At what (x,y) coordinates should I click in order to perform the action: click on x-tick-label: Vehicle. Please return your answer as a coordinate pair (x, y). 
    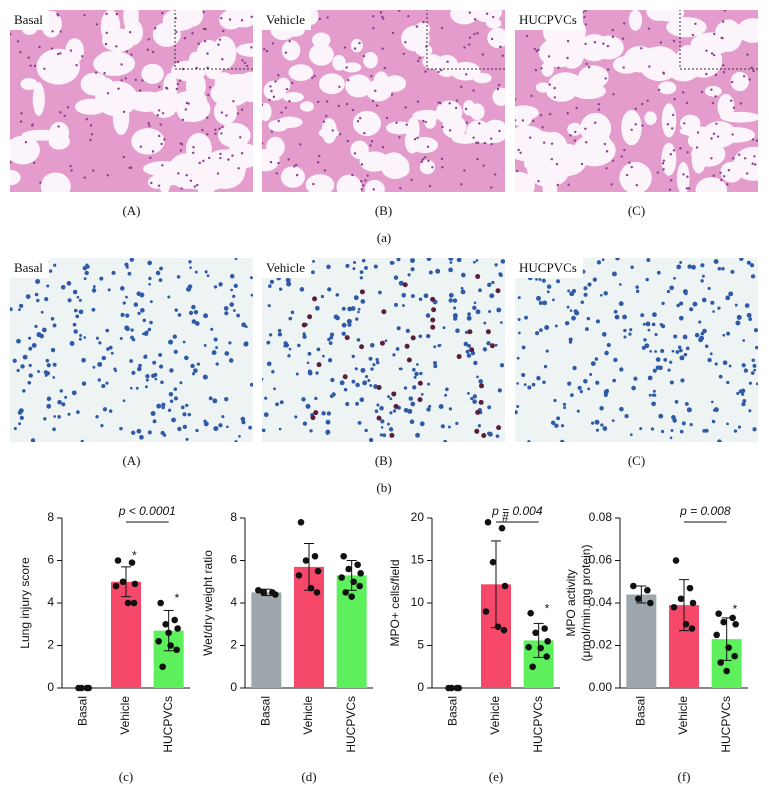
    Looking at the image, I should click on (308, 715).